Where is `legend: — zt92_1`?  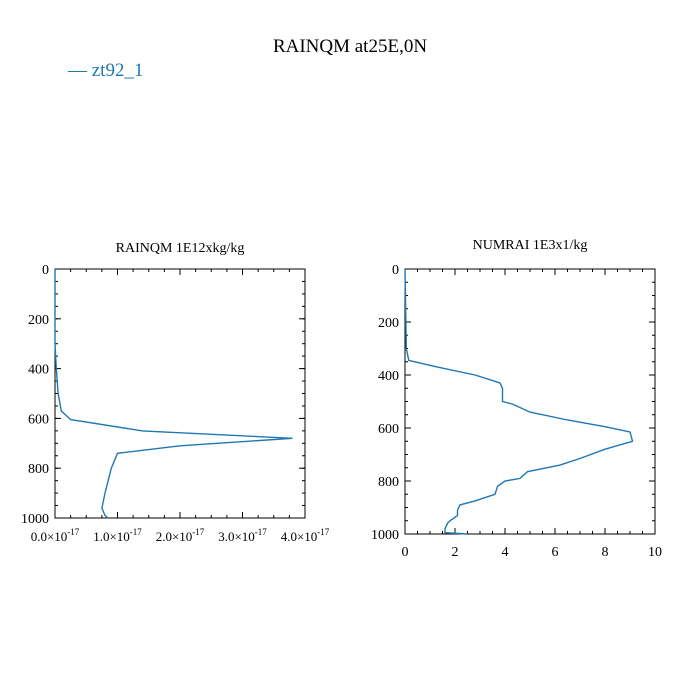
legend: — zt92_1 is located at coordinates (105, 71).